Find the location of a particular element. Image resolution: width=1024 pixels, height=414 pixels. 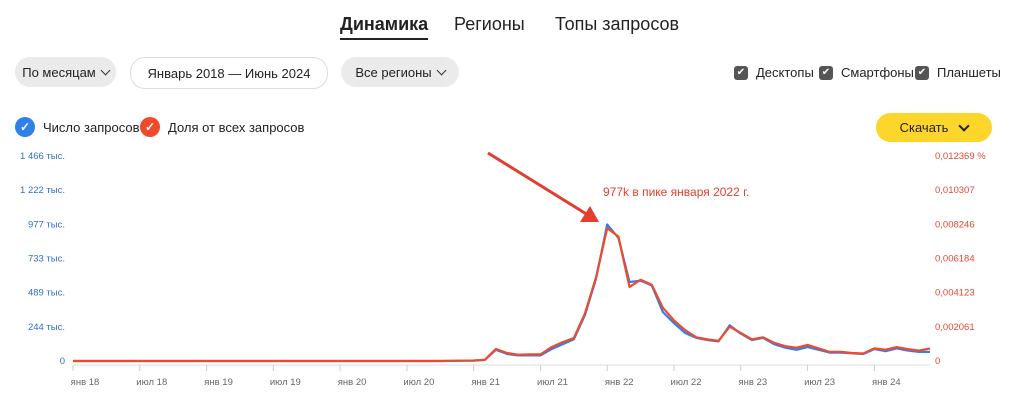

x-tick-label: июл 20 is located at coordinates (418, 382).